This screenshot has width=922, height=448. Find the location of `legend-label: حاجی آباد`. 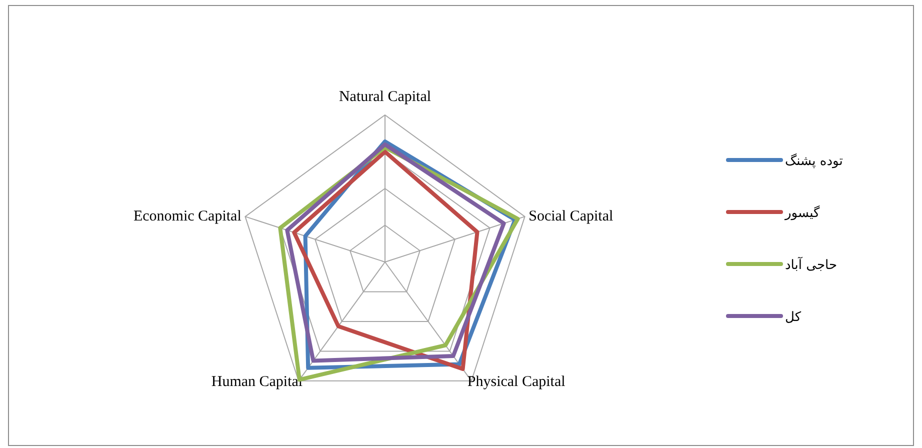

legend-label: حاجی آباد is located at coordinates (811, 264).